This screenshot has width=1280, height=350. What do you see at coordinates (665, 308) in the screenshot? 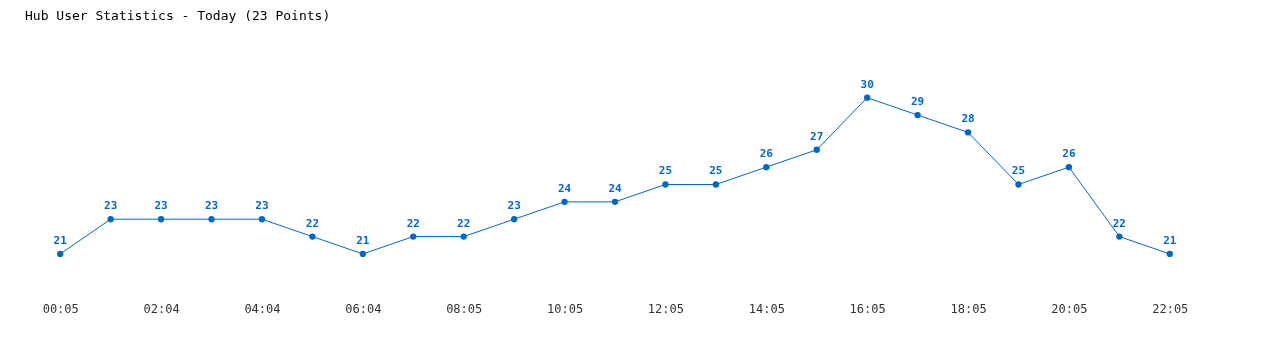
I see `x-tick-label: 12:05` at bounding box center [665, 308].